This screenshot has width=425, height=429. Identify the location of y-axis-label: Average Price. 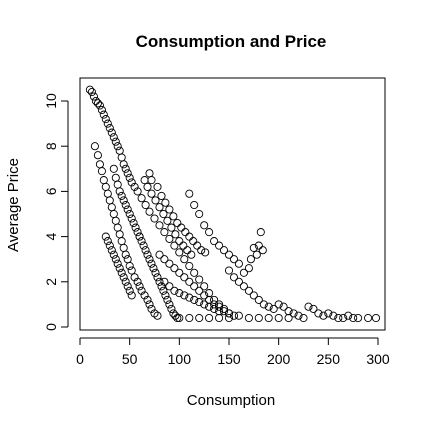
(13, 205).